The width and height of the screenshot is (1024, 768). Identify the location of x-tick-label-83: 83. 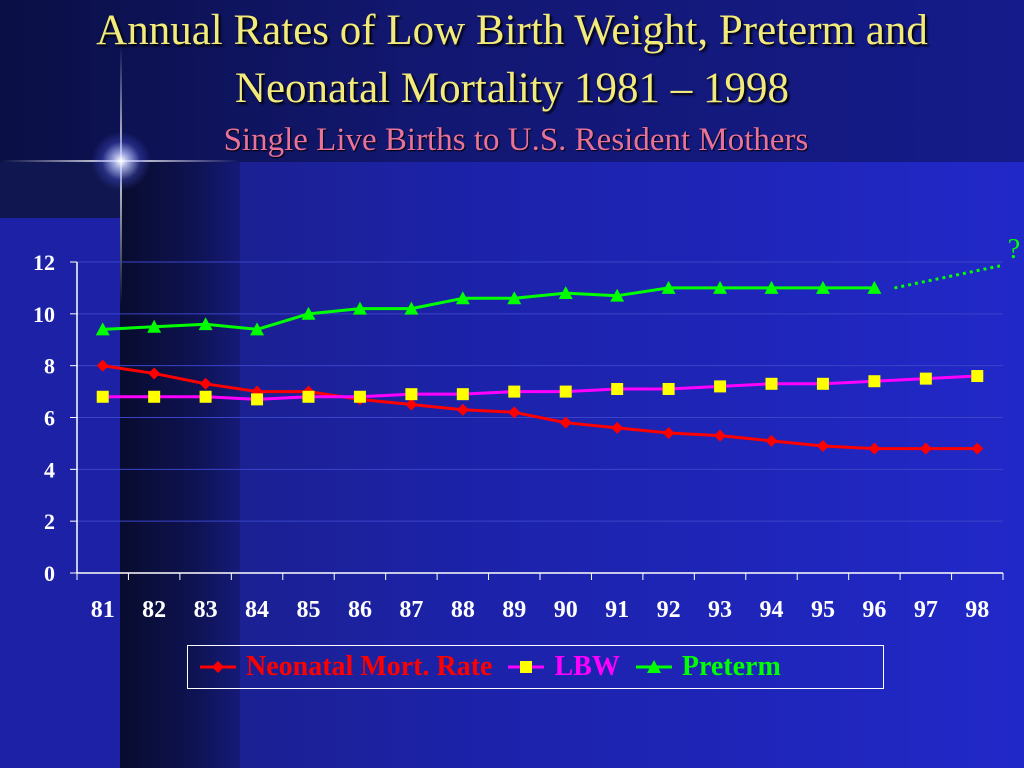
(206, 610).